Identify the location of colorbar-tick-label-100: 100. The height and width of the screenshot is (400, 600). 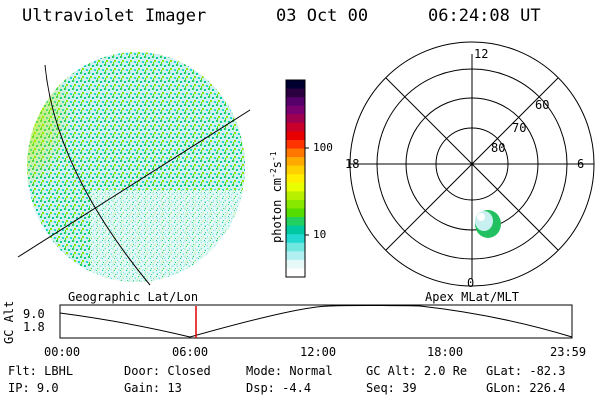
(323, 147).